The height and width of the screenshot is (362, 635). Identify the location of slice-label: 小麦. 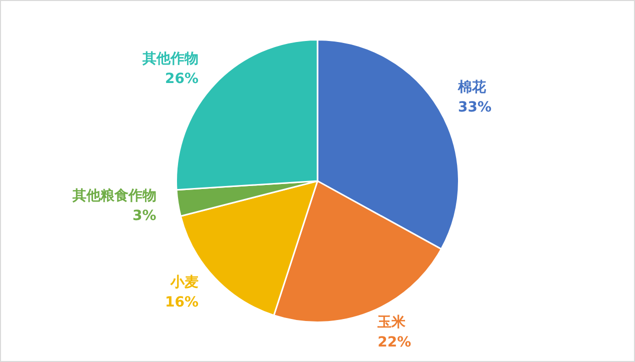
(183, 282).